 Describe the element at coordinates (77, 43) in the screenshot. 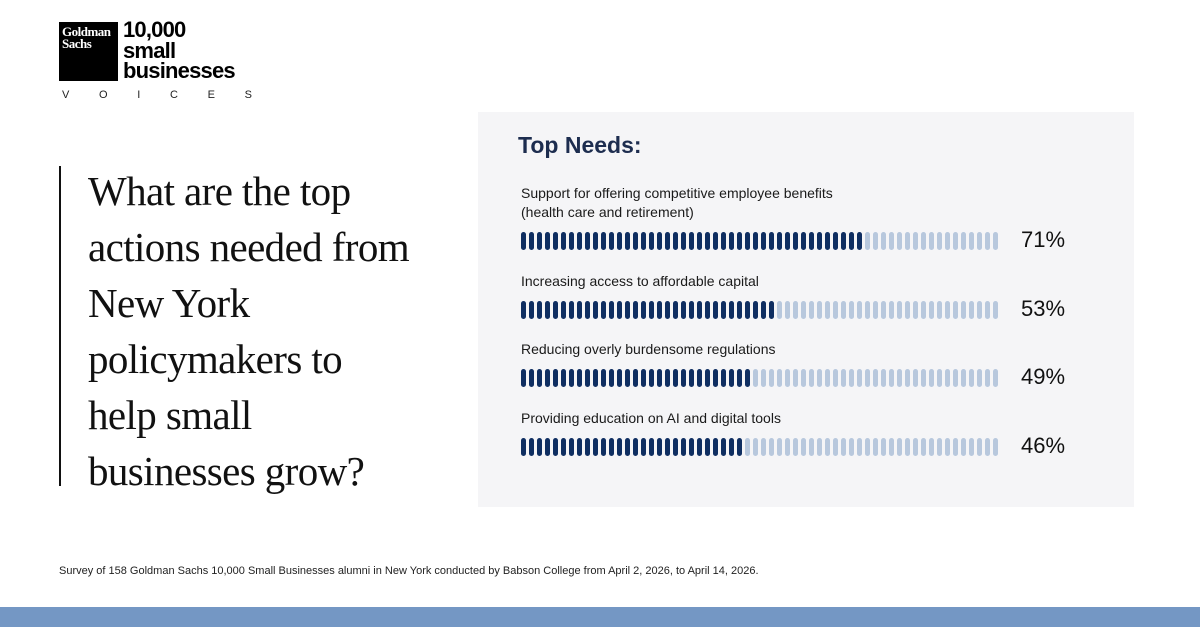

I see `logo-box-line2: Sachs` at that location.